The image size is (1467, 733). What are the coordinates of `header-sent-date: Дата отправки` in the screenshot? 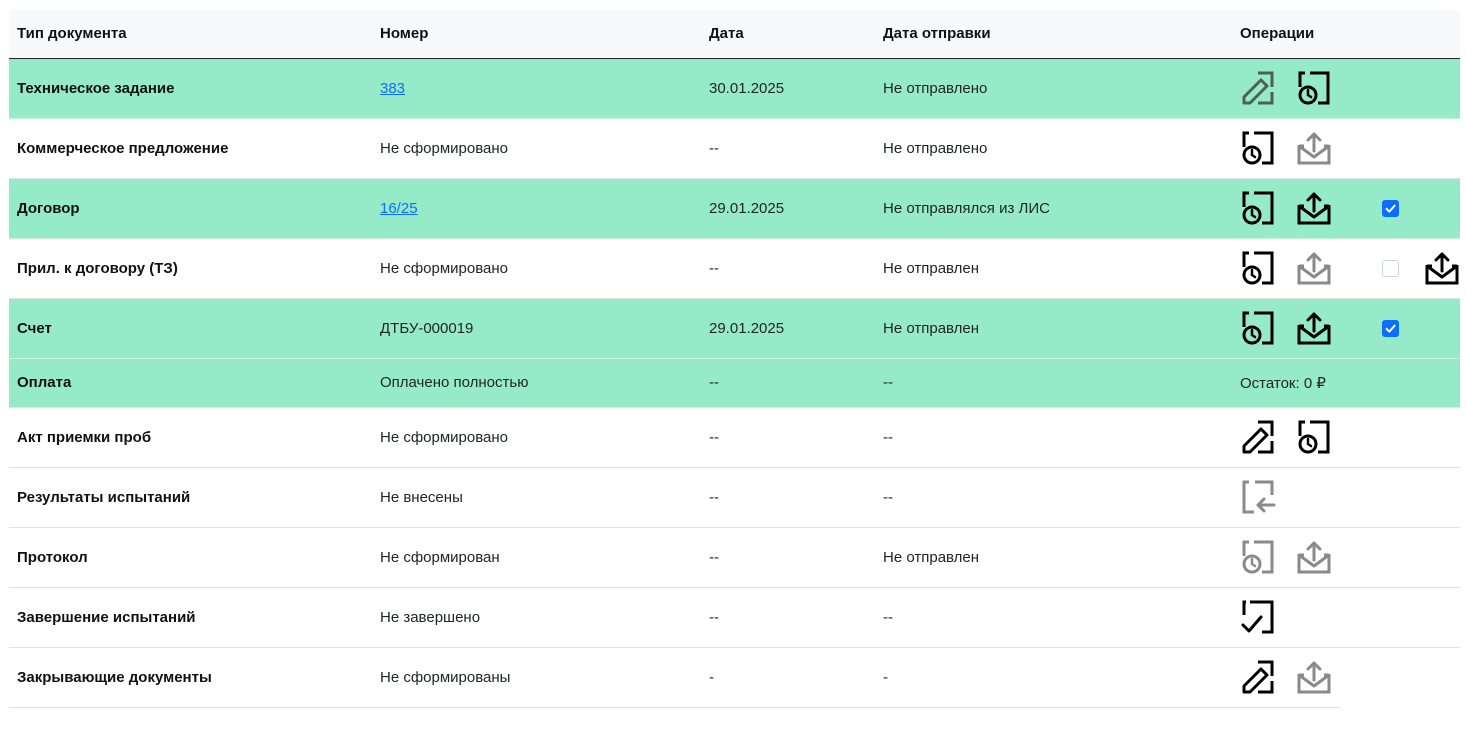 It's located at (1053, 34).